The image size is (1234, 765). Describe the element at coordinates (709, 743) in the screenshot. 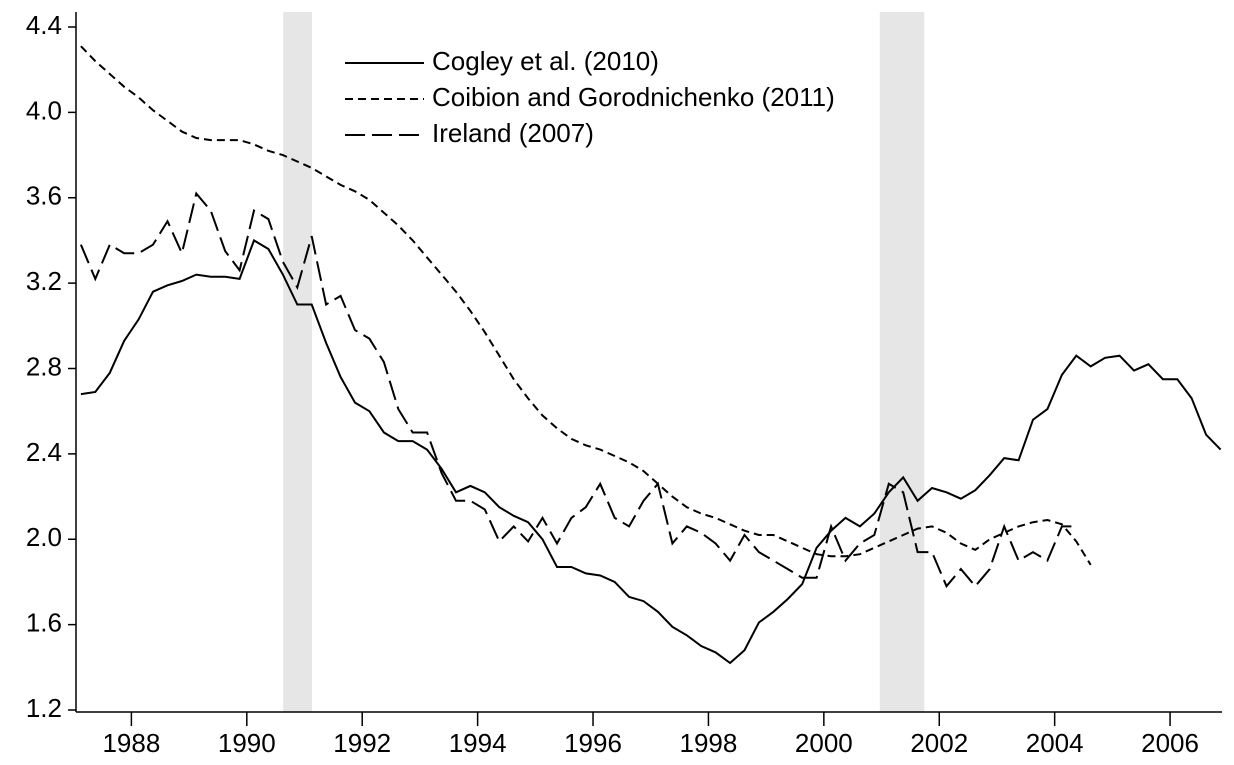

I see `x-tick-label: 1998` at that location.